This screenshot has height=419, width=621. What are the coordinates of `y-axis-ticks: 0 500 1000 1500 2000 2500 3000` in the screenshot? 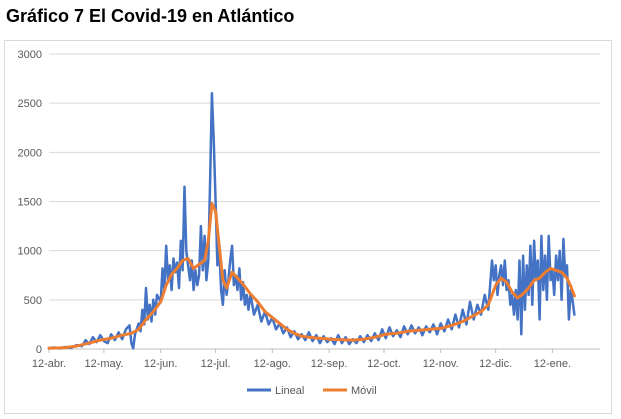 It's located at (30, 202).